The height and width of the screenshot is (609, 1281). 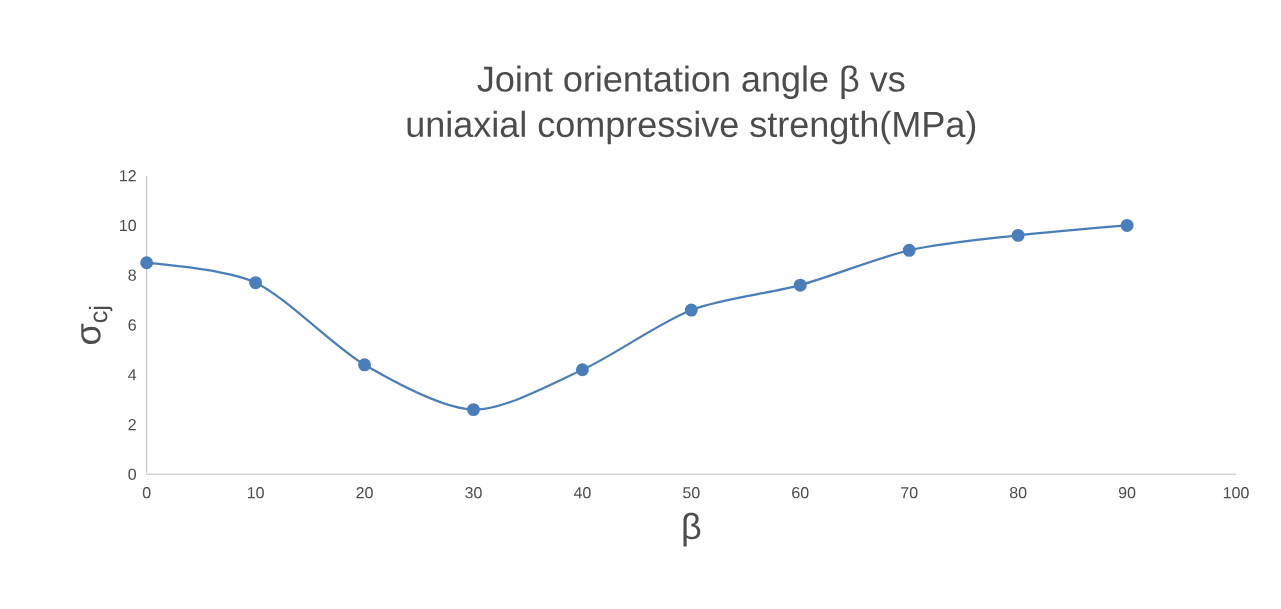 I want to click on y-tick-label: 10, so click(x=128, y=225).